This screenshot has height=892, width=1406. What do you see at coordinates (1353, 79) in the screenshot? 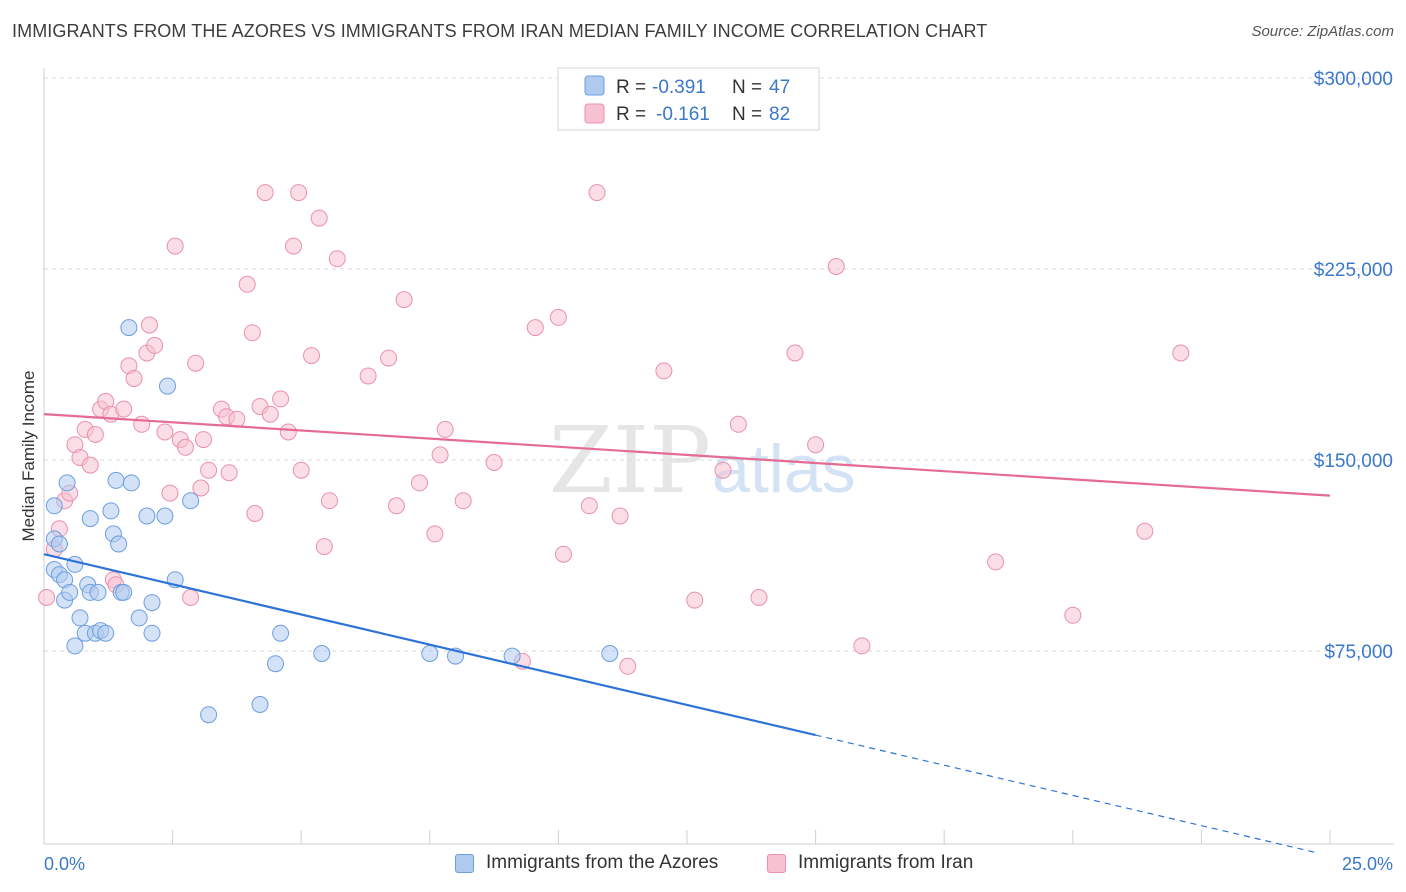
I see `y-tick-label-3: $300,000` at bounding box center [1353, 79].